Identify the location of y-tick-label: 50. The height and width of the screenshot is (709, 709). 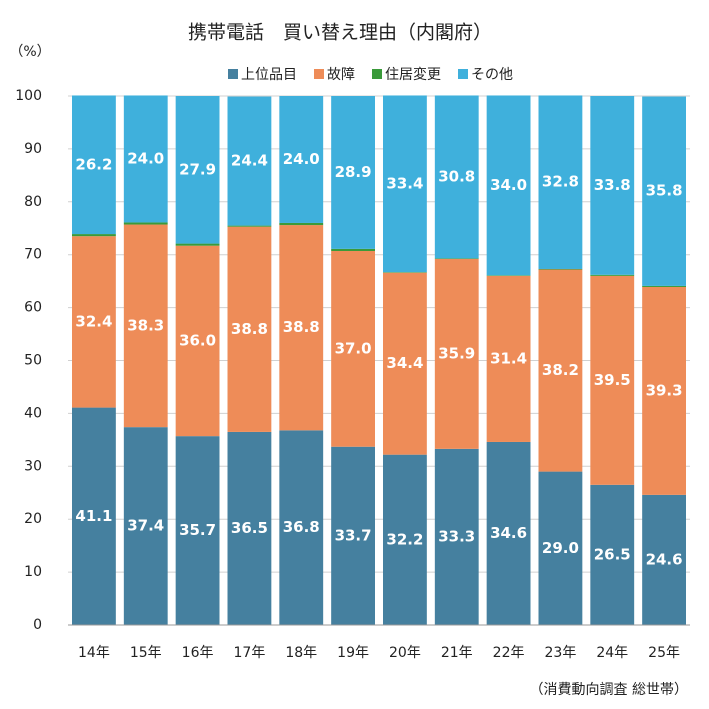
(33, 361).